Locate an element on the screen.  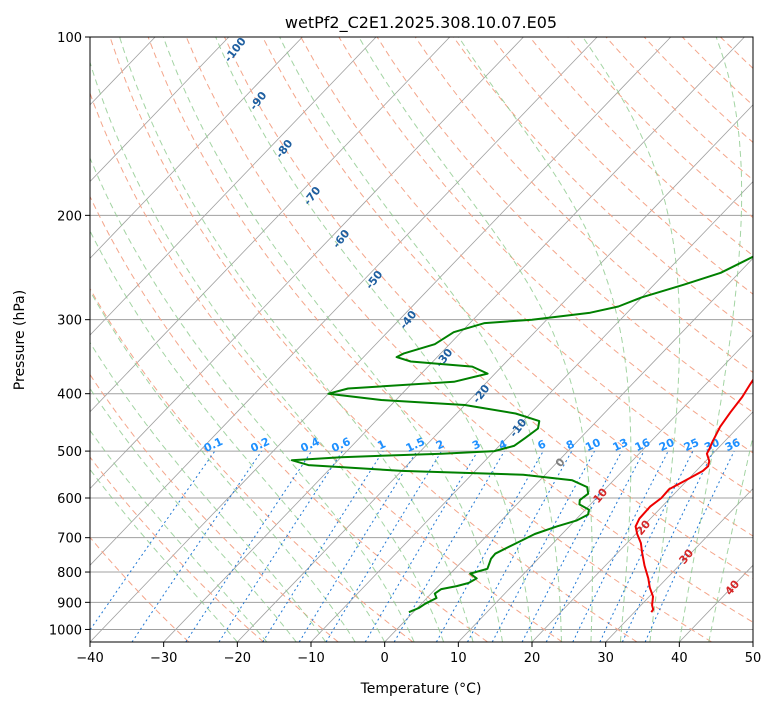
temperature-line is located at coordinates (693, 495).